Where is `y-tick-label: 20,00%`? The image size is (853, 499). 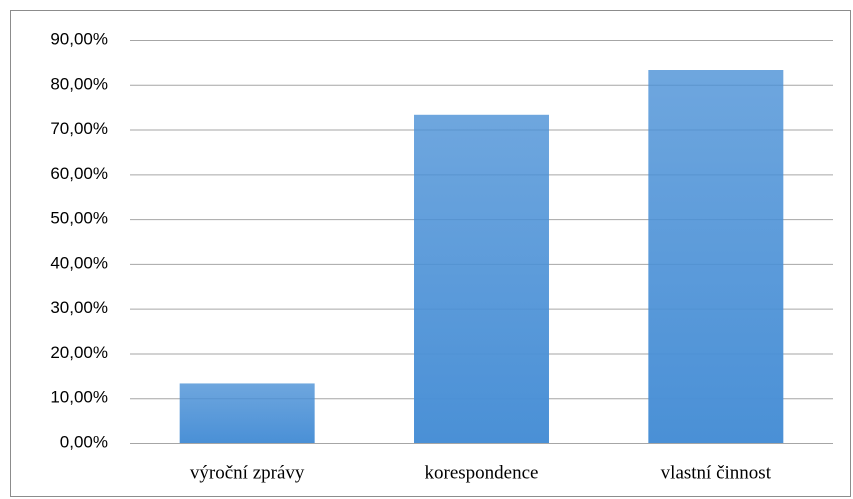 y-tick-label: 20,00% is located at coordinates (79, 352).